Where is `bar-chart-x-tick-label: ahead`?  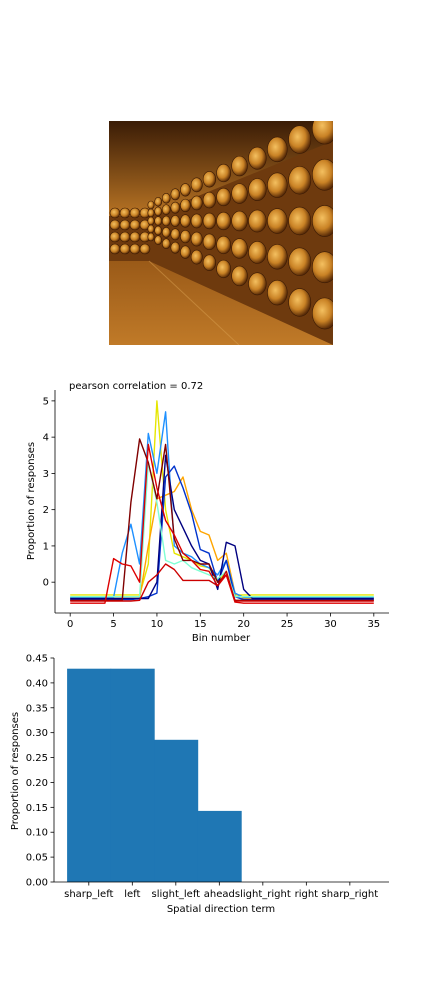 bar-chart-x-tick-label: ahead is located at coordinates (219, 894).